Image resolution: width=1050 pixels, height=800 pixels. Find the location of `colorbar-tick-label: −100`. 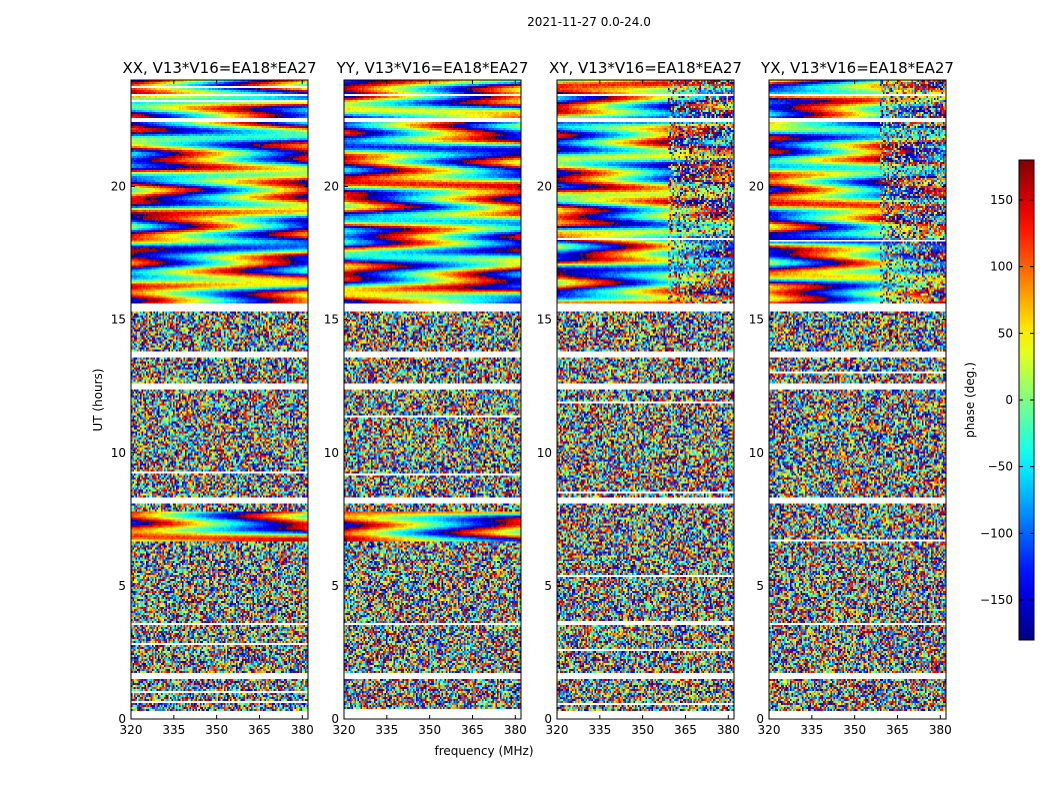

colorbar-tick-label: −100 is located at coordinates (996, 533).